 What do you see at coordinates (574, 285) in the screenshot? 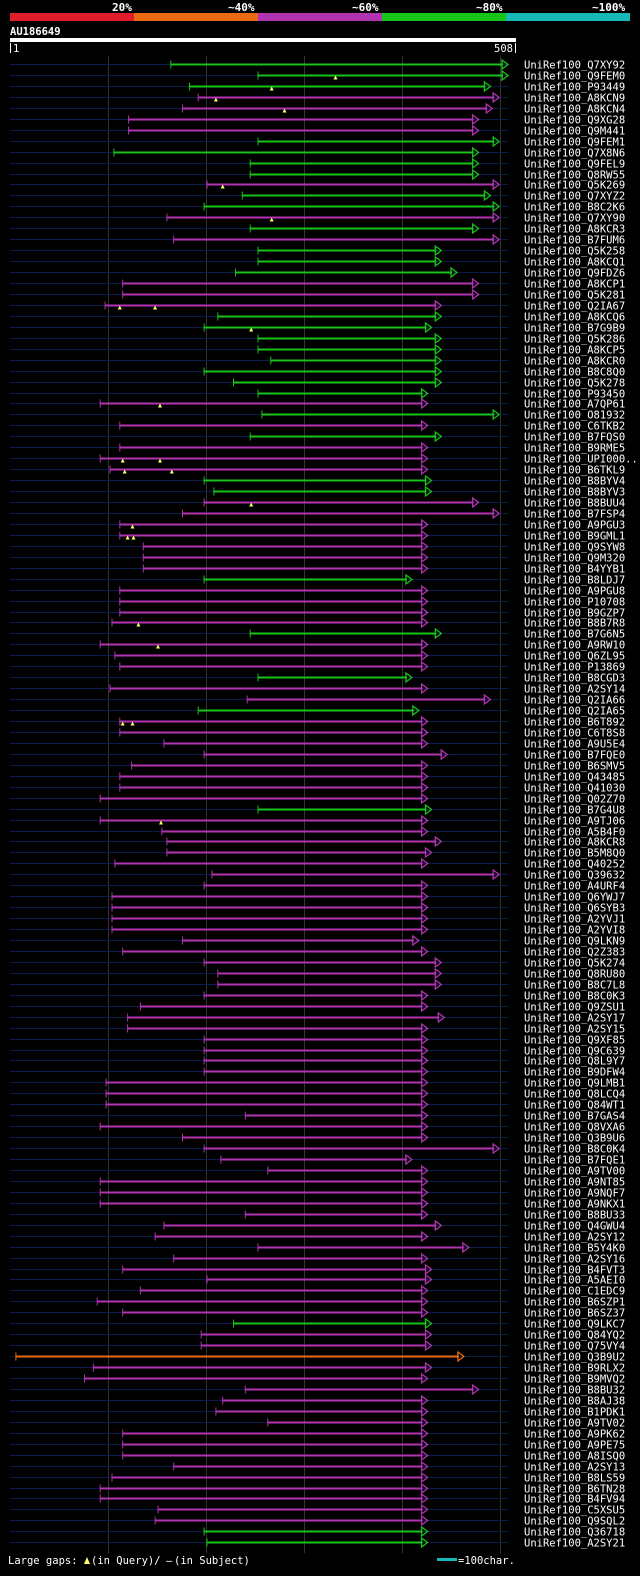
I see `hit-label: UniRef100_A8KCP1` at bounding box center [574, 285].